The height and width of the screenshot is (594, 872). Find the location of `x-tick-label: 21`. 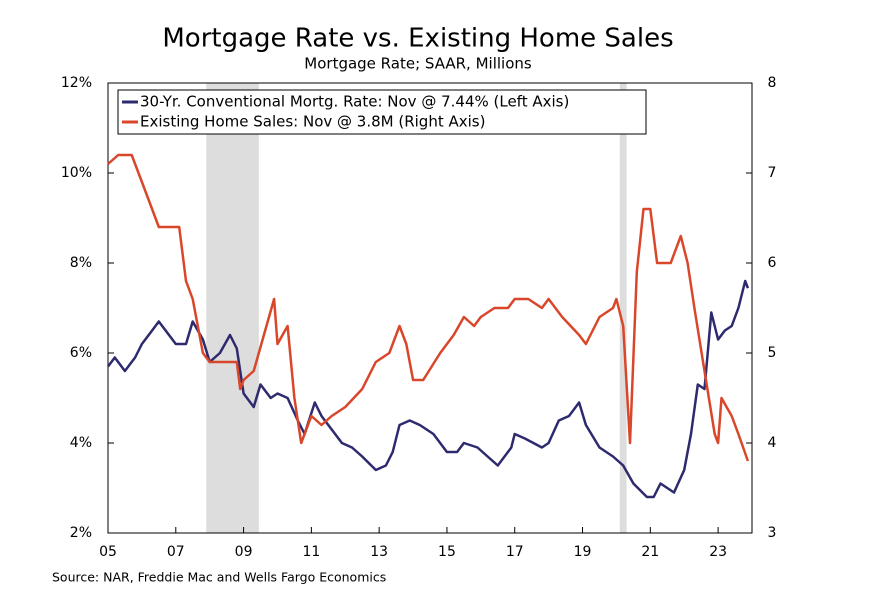

x-tick-label: 21 is located at coordinates (650, 552).